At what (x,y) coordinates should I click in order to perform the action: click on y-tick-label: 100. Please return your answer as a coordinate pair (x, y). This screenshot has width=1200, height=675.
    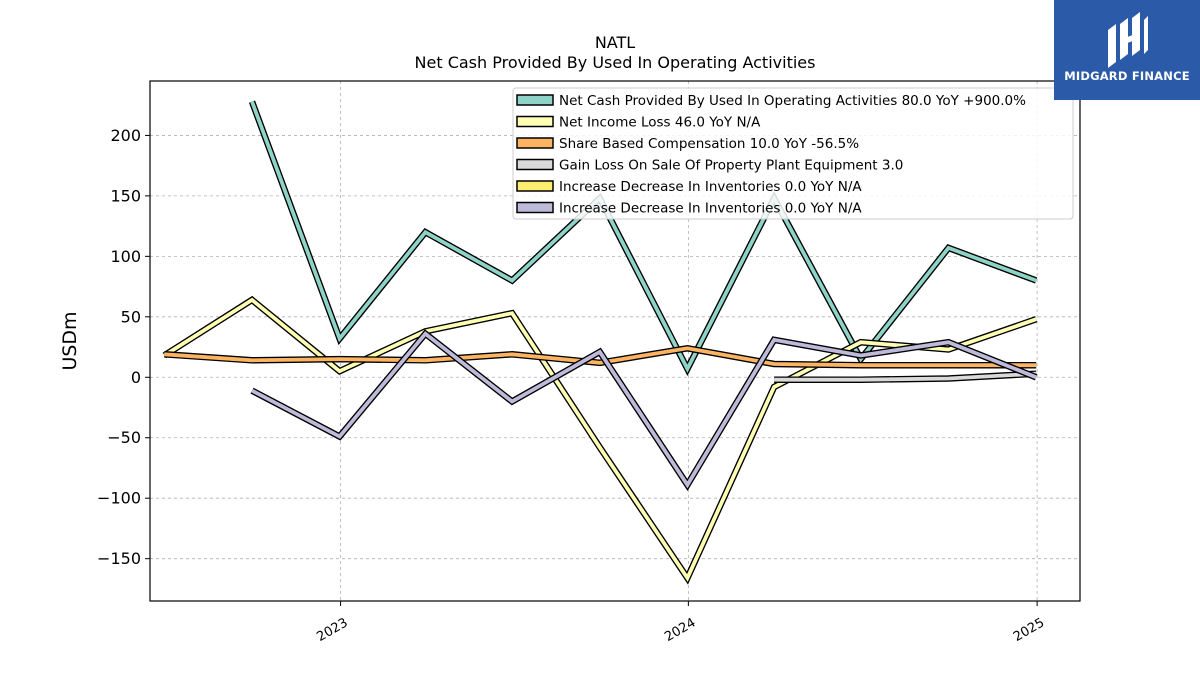
    Looking at the image, I should click on (125, 256).